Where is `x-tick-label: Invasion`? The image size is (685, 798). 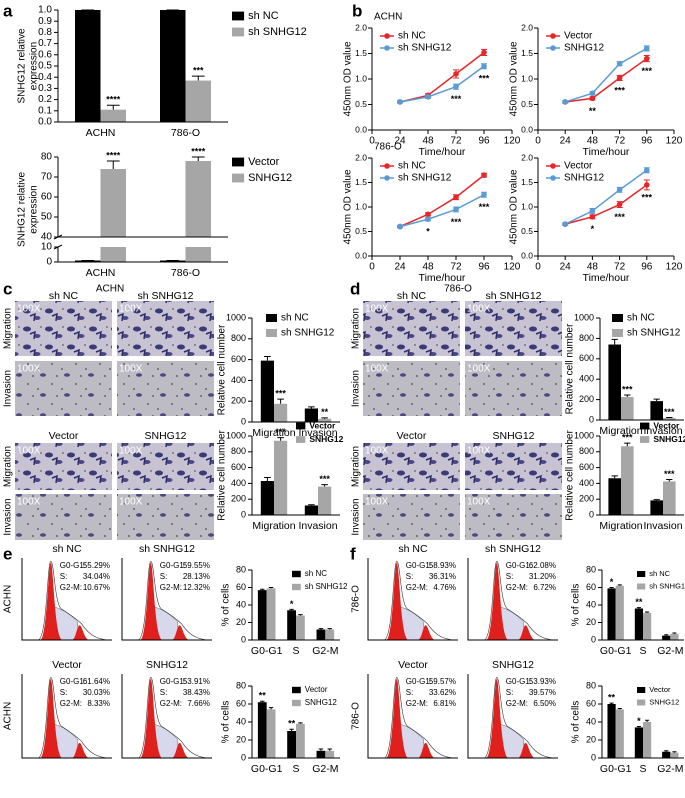
x-tick-label: Invasion is located at coordinates (317, 433).